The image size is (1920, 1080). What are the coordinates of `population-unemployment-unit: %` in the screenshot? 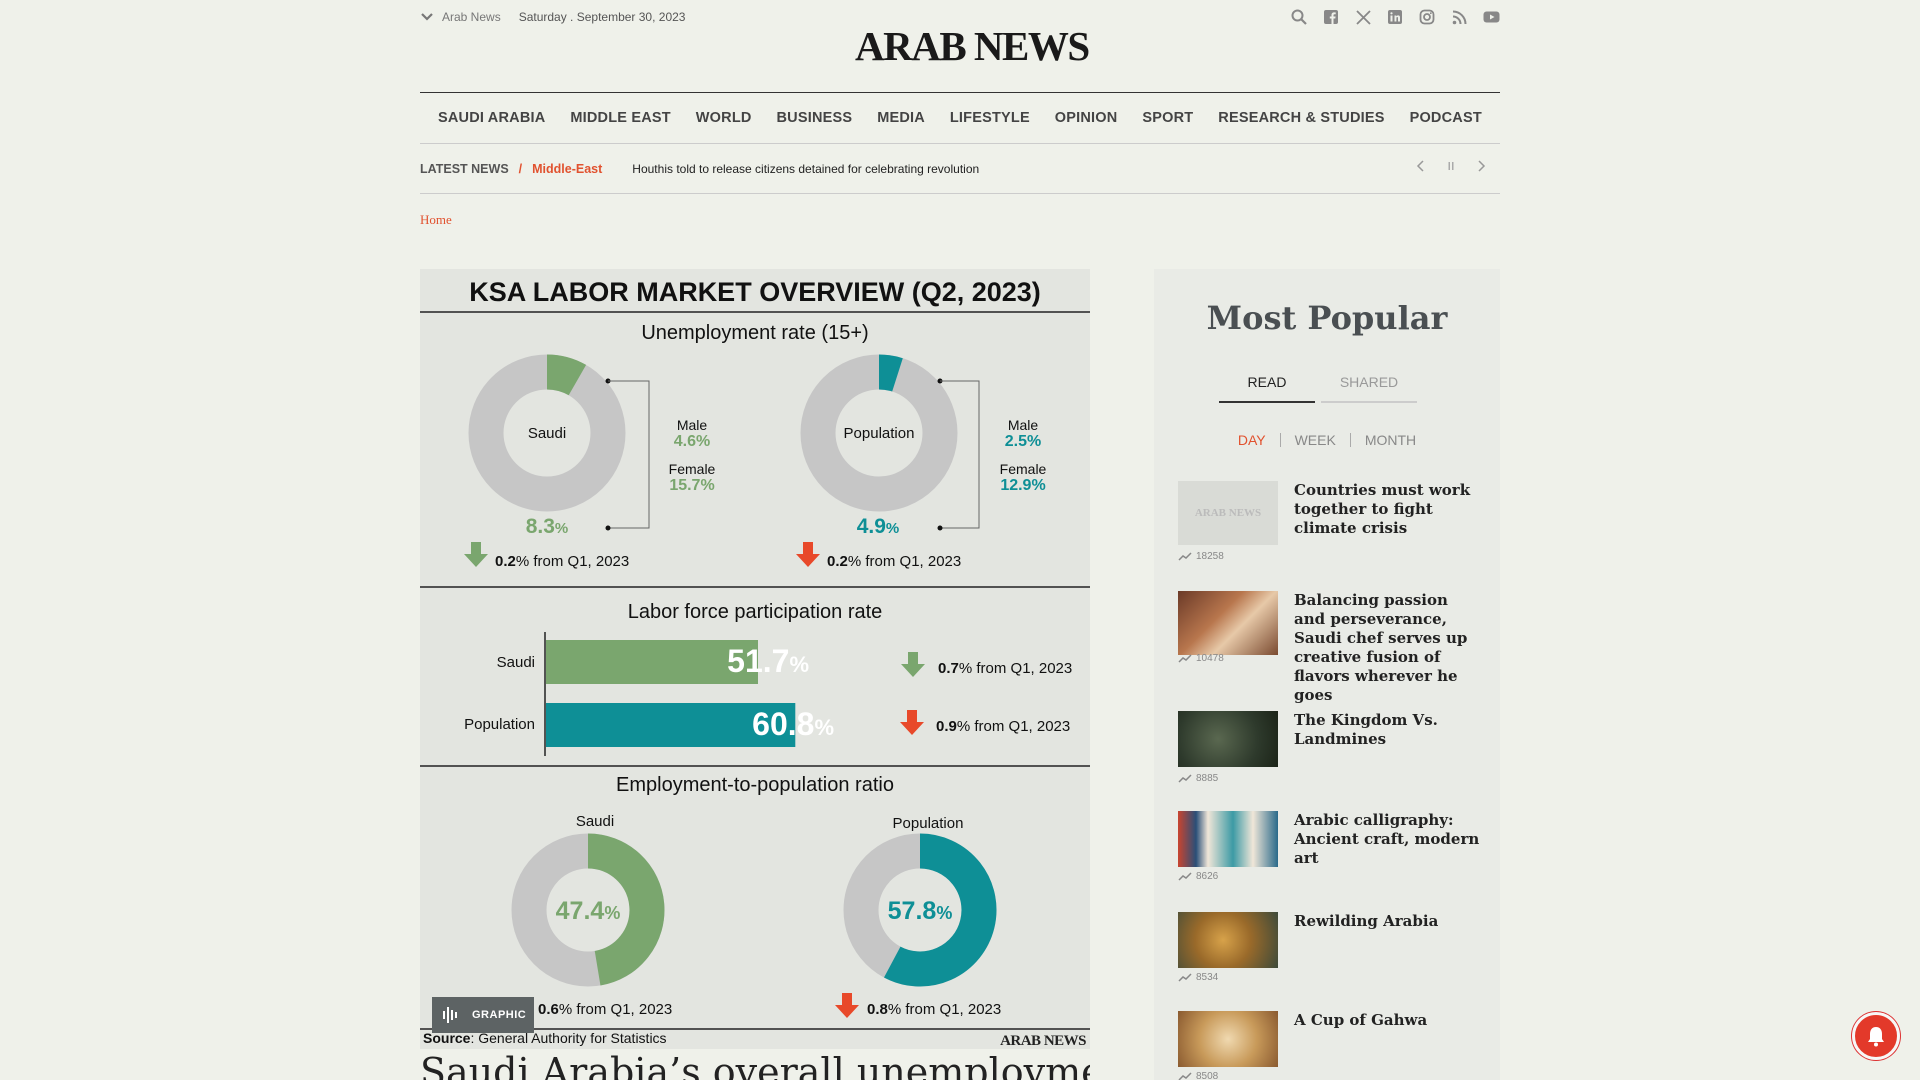 It's located at (892, 528).